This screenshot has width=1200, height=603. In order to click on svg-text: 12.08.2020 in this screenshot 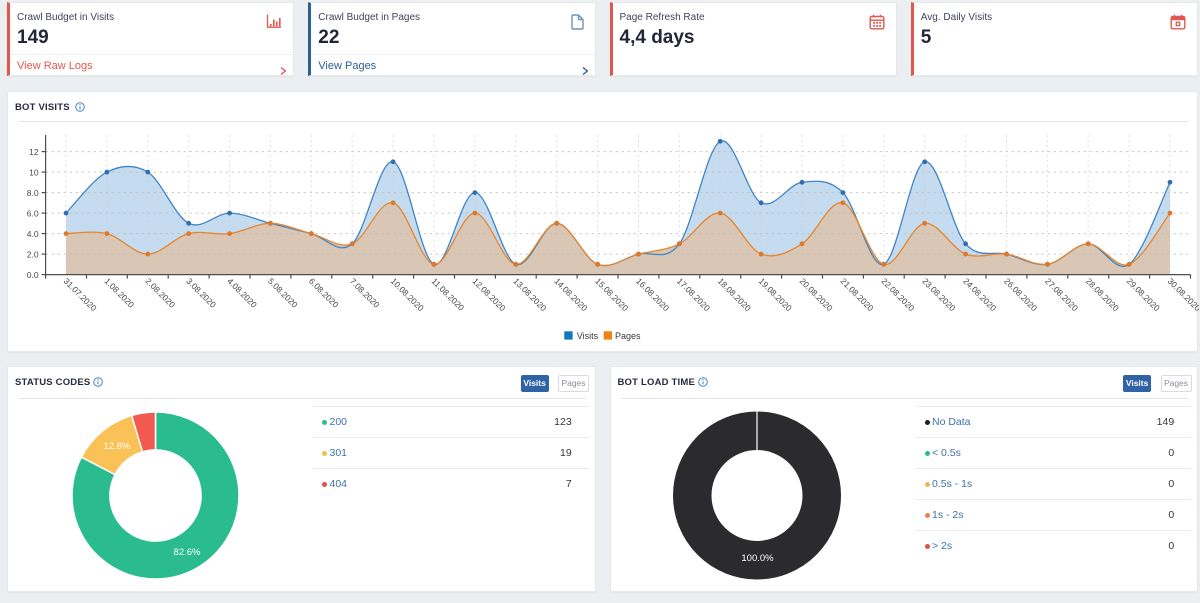, I will do `click(488, 294)`.